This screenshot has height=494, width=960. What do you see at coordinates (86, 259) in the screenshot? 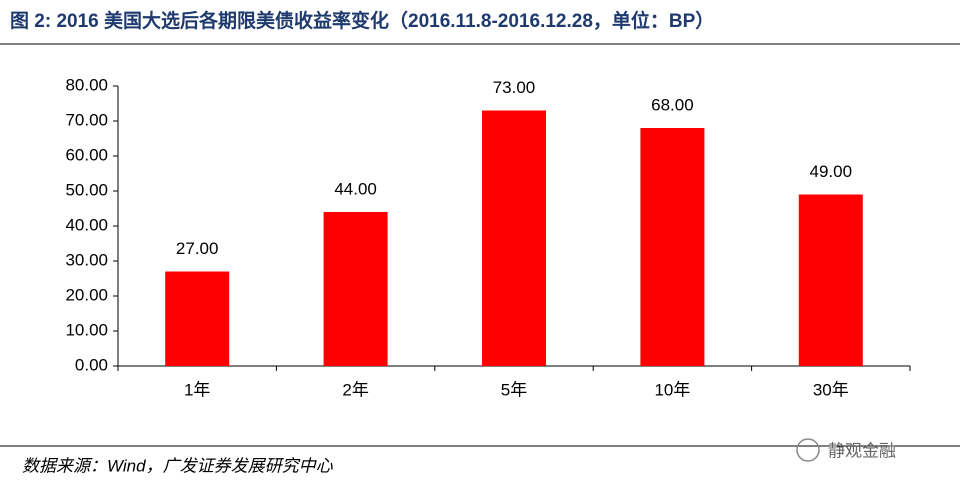
I see `y-tick-label: 30.00` at bounding box center [86, 259].